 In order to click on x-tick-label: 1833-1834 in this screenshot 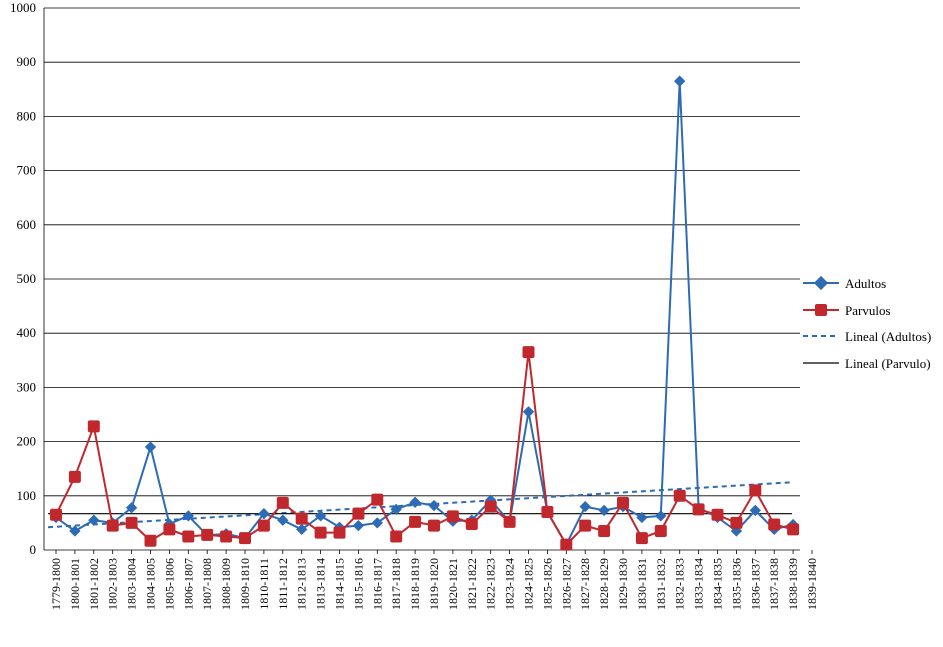, I will do `click(699, 584)`.